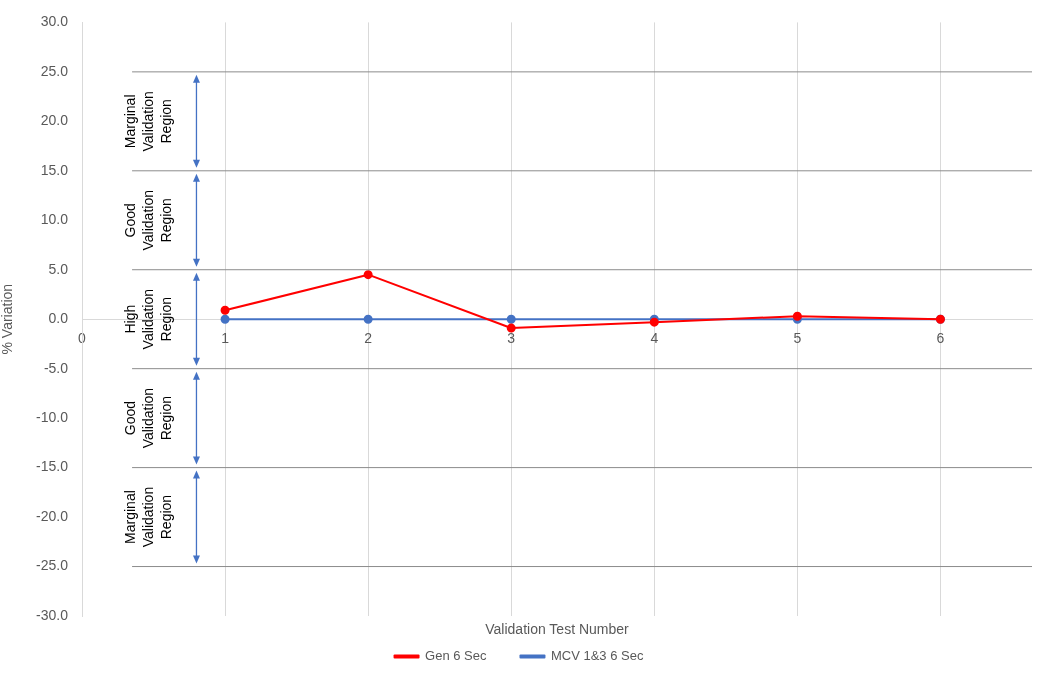 Image resolution: width=1038 pixels, height=683 pixels. Describe the element at coordinates (368, 338) in the screenshot. I see `x-tick-label: 2` at that location.